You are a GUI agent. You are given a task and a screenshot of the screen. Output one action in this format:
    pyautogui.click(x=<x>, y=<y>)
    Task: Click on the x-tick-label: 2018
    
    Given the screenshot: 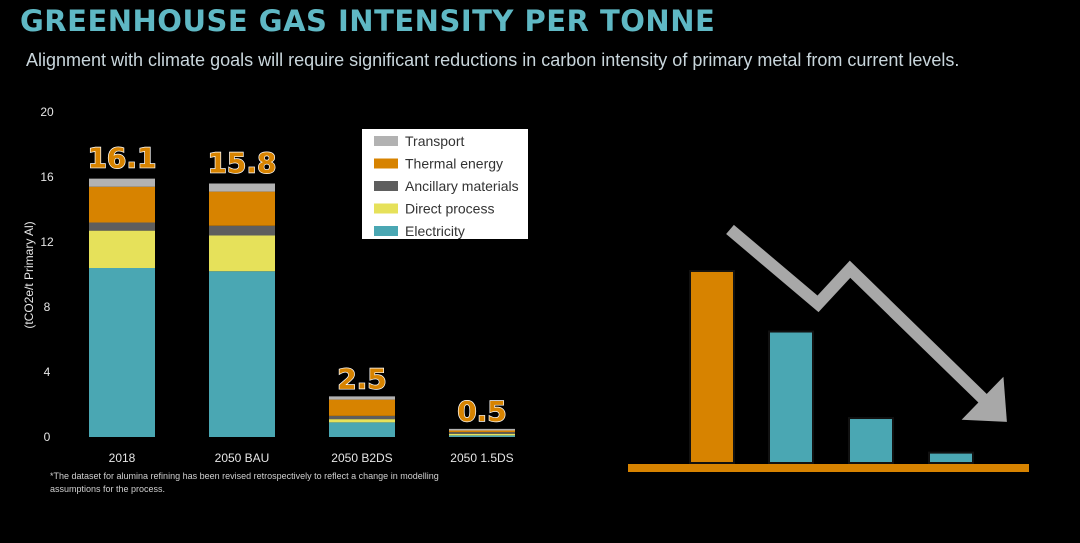 What is the action you would take?
    pyautogui.click(x=122, y=458)
    